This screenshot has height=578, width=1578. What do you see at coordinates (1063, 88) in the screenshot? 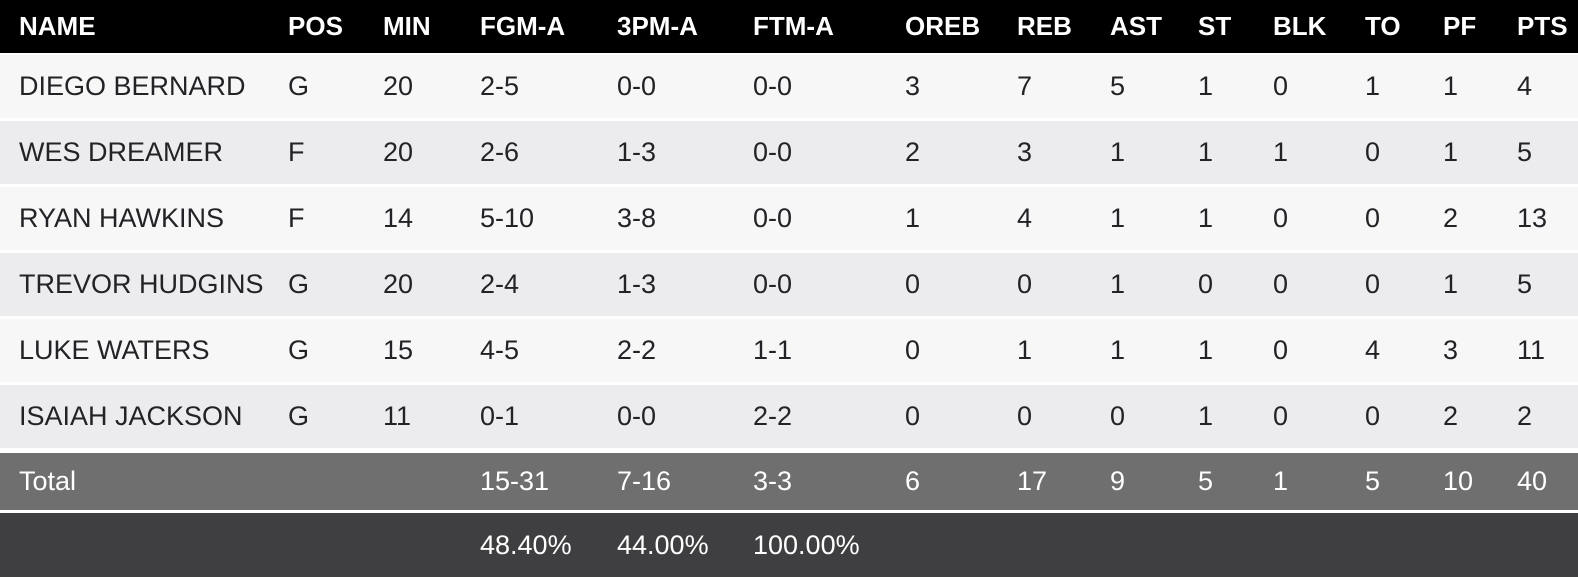
I see `cell-reb: 7` at bounding box center [1063, 88].